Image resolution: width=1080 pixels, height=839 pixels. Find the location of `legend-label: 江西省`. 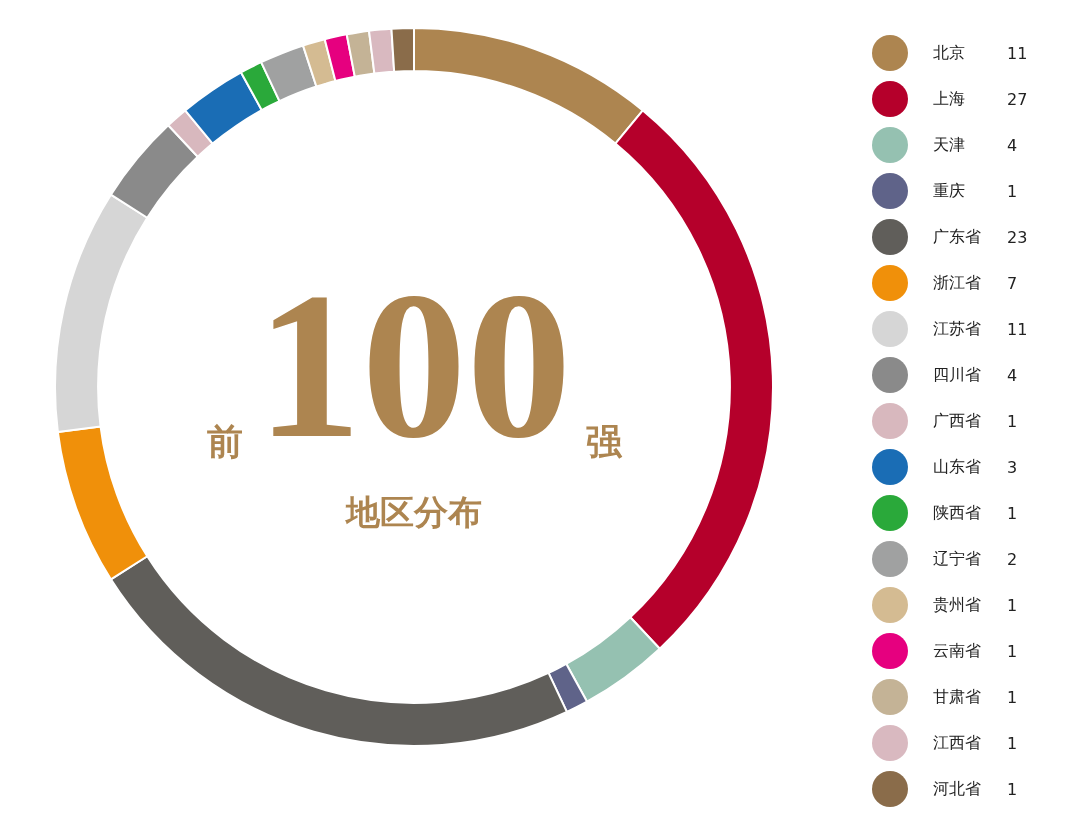

legend-label: 江西省 is located at coordinates (957, 743).